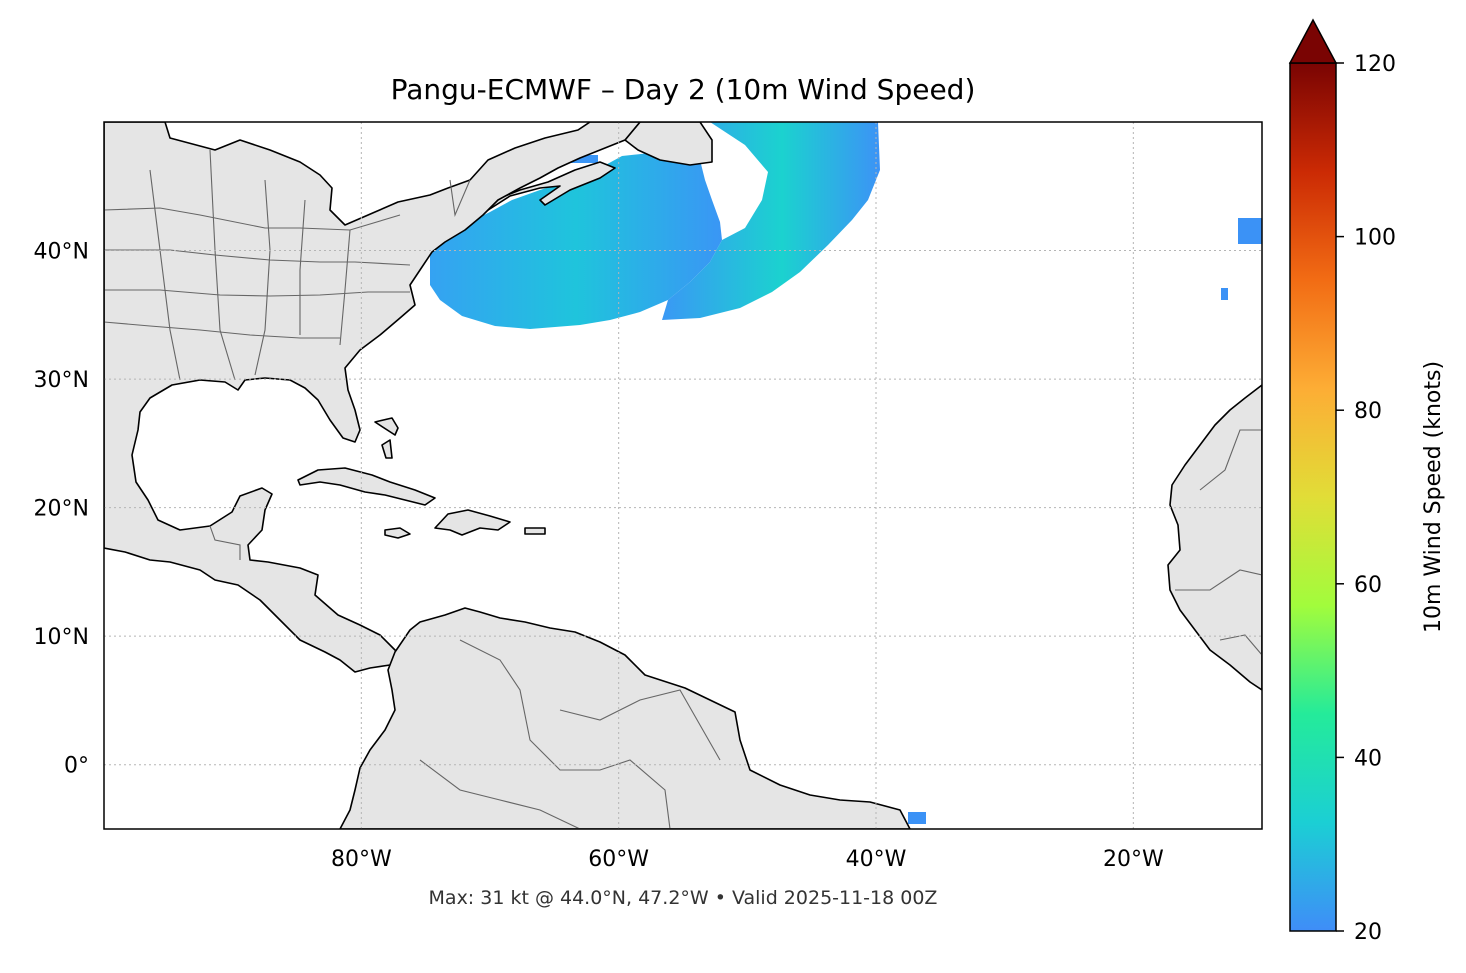 This screenshot has width=1466, height=973. What do you see at coordinates (1375, 64) in the screenshot?
I see `colorbar-tick-label: 120` at bounding box center [1375, 64].